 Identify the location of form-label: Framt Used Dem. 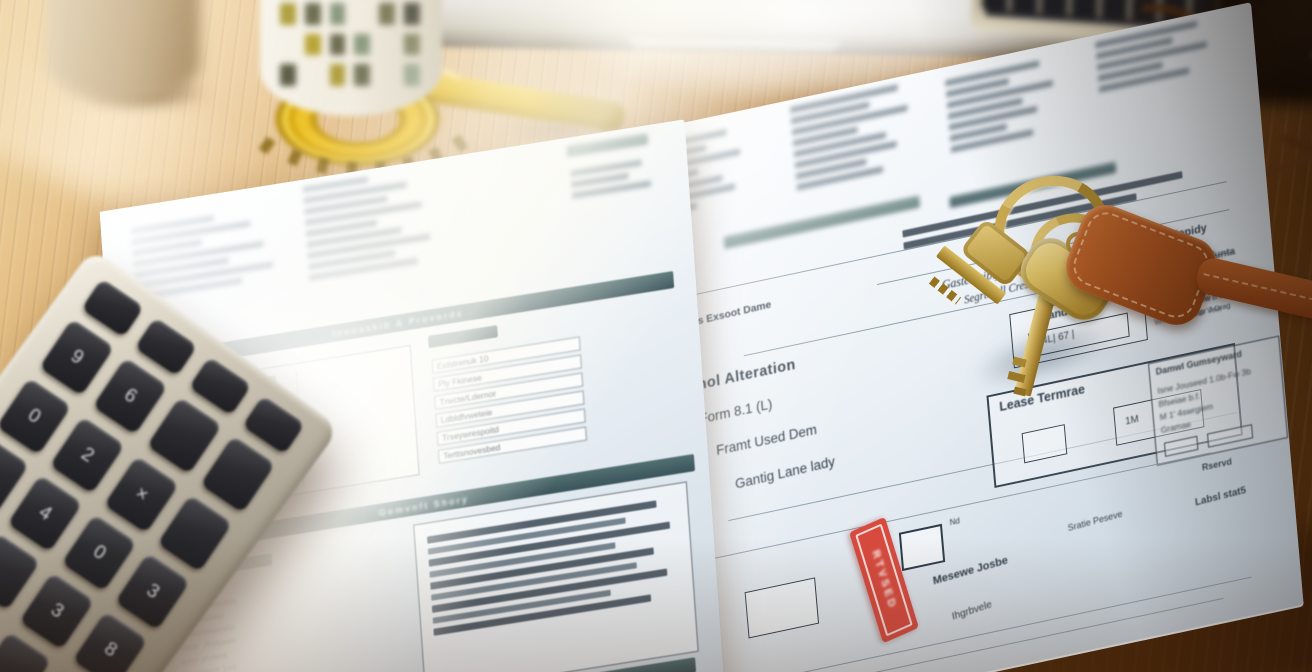
(766, 440).